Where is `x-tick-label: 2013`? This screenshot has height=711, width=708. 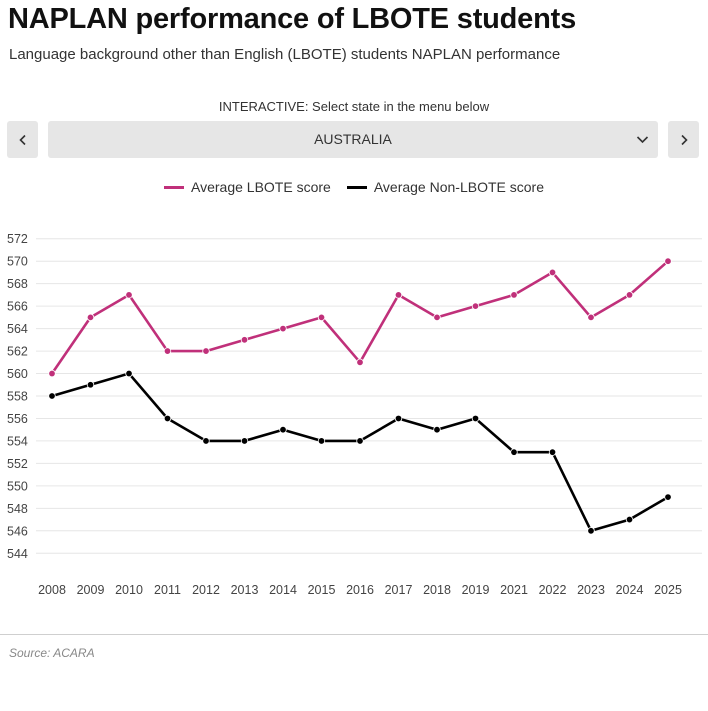
x-tick-label: 2013 is located at coordinates (245, 590).